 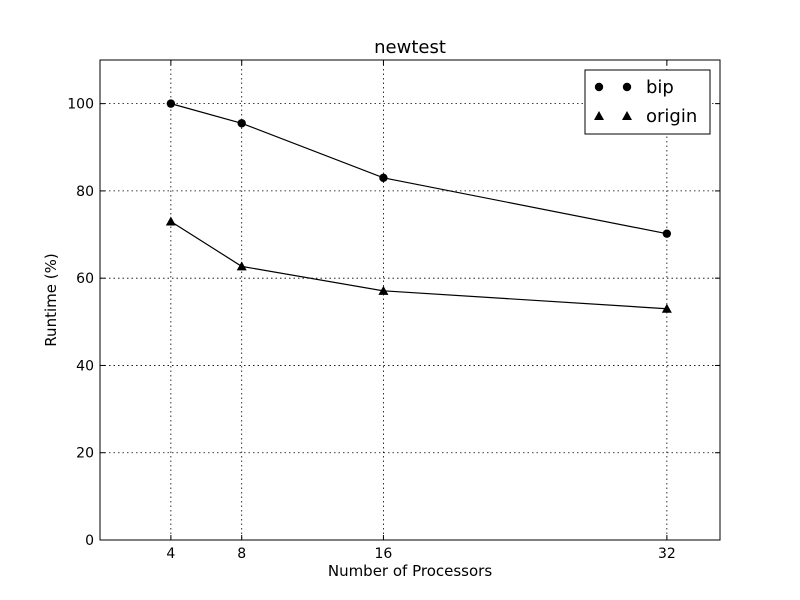 What do you see at coordinates (89, 541) in the screenshot?
I see `y-tick-label: 0` at bounding box center [89, 541].